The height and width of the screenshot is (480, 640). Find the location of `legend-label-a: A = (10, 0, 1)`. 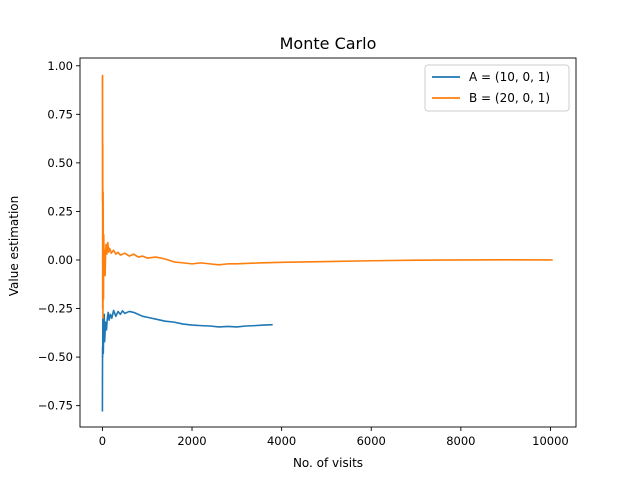

legend-label-a: A = (10, 0, 1) is located at coordinates (509, 77).